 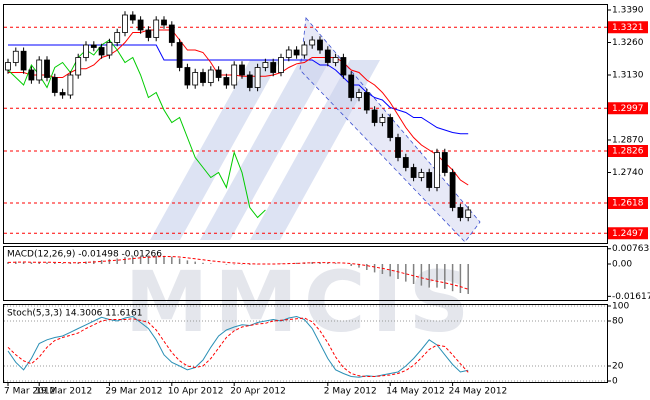 I want to click on watermark: MMCIS, so click(x=300, y=302).